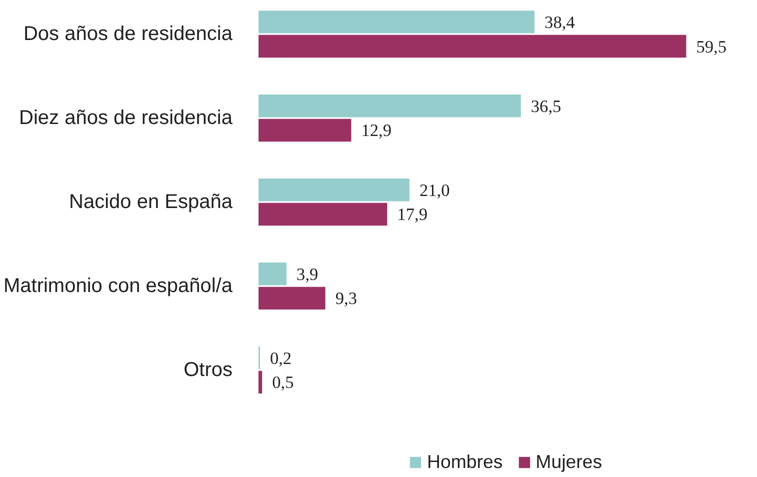 This screenshot has width=757, height=477. Describe the element at coordinates (118, 286) in the screenshot. I see `y-tick-label: Matrimonio con español/a` at that location.